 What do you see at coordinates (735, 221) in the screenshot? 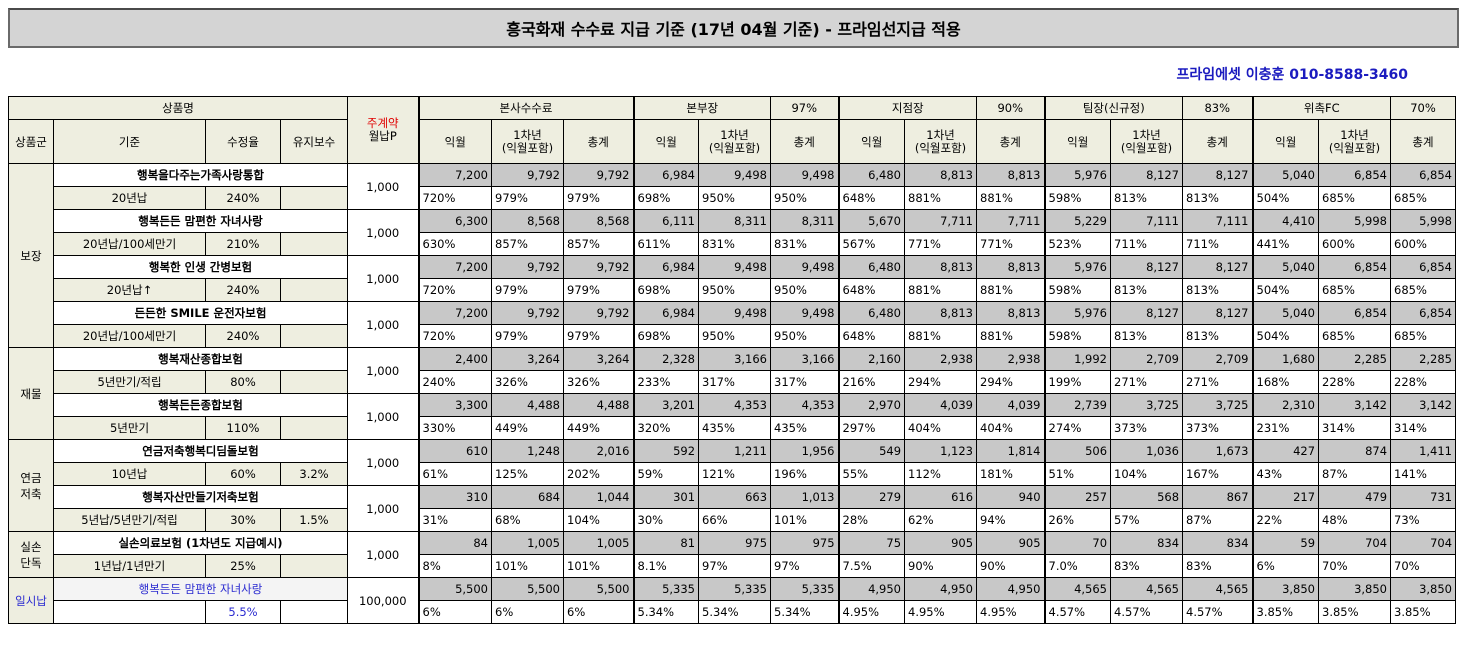
I see `commission-amount: 8,311` at bounding box center [735, 221].